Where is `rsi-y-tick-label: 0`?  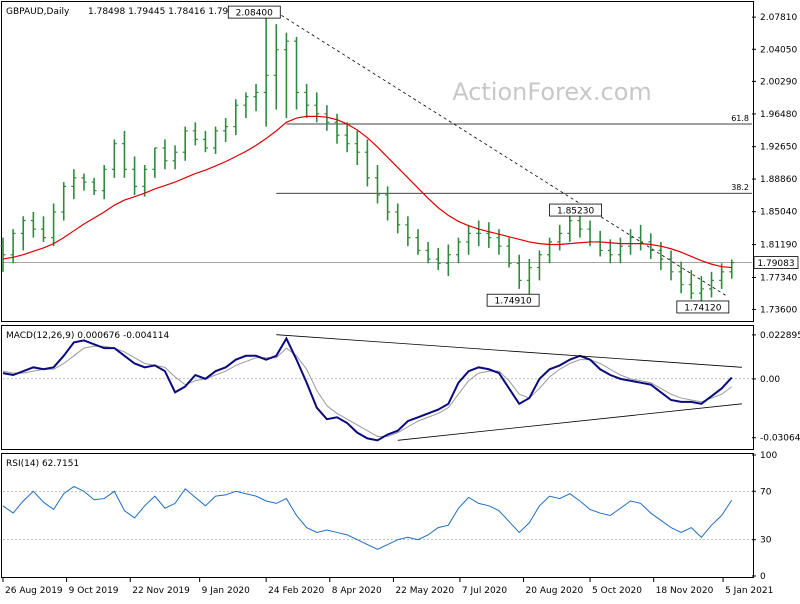
rsi-y-tick-label: 0 is located at coordinates (763, 577).